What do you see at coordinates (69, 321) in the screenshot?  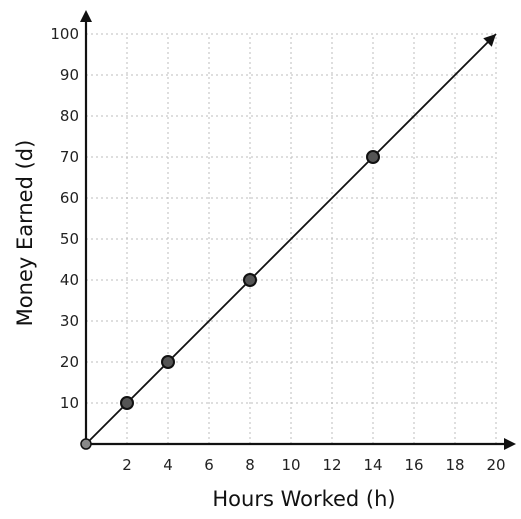 I see `y-tick-label: 30` at bounding box center [69, 321].